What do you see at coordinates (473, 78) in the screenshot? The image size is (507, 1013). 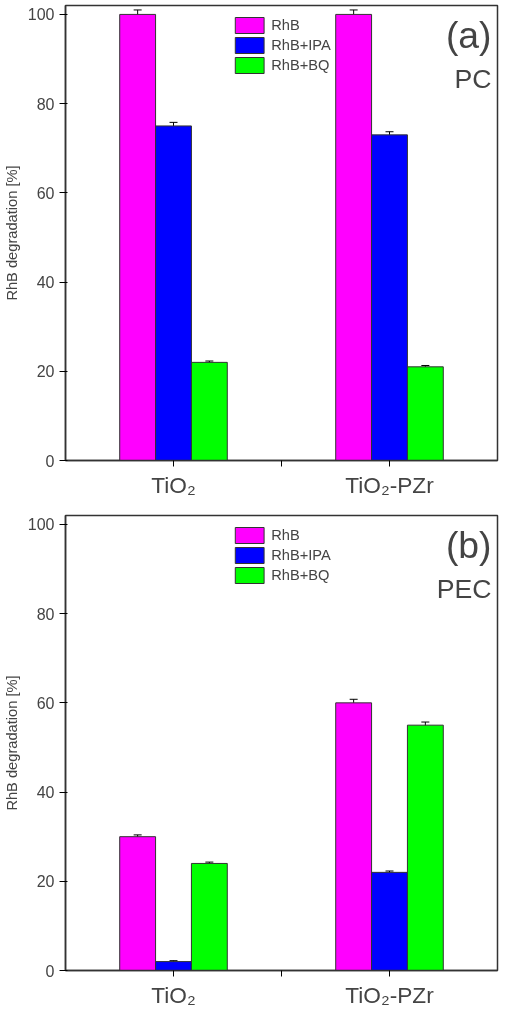 I see `annotation: PC` at bounding box center [473, 78].